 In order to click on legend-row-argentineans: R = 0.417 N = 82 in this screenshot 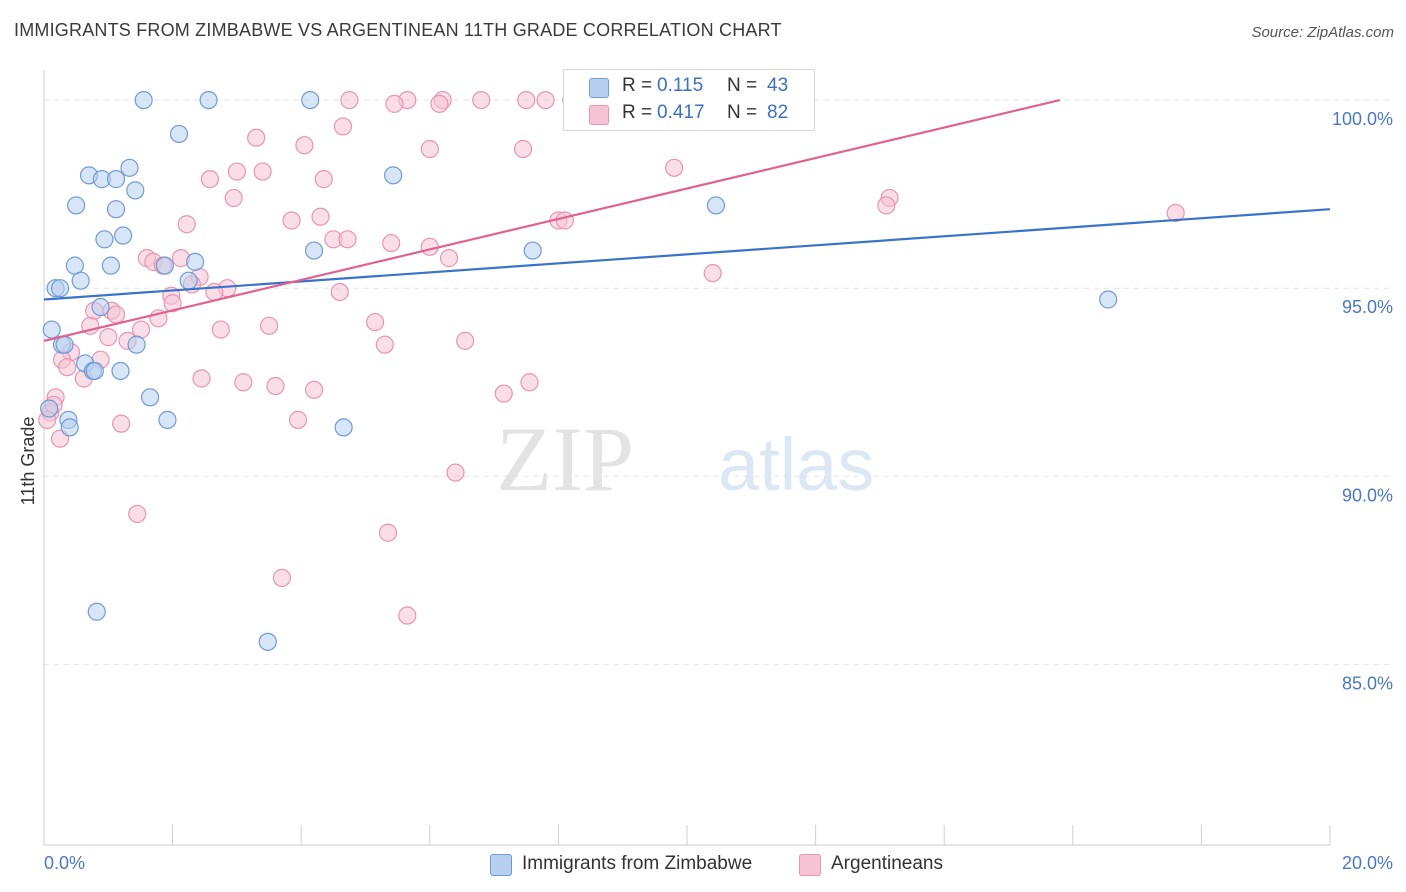, I will do `click(689, 113)`.